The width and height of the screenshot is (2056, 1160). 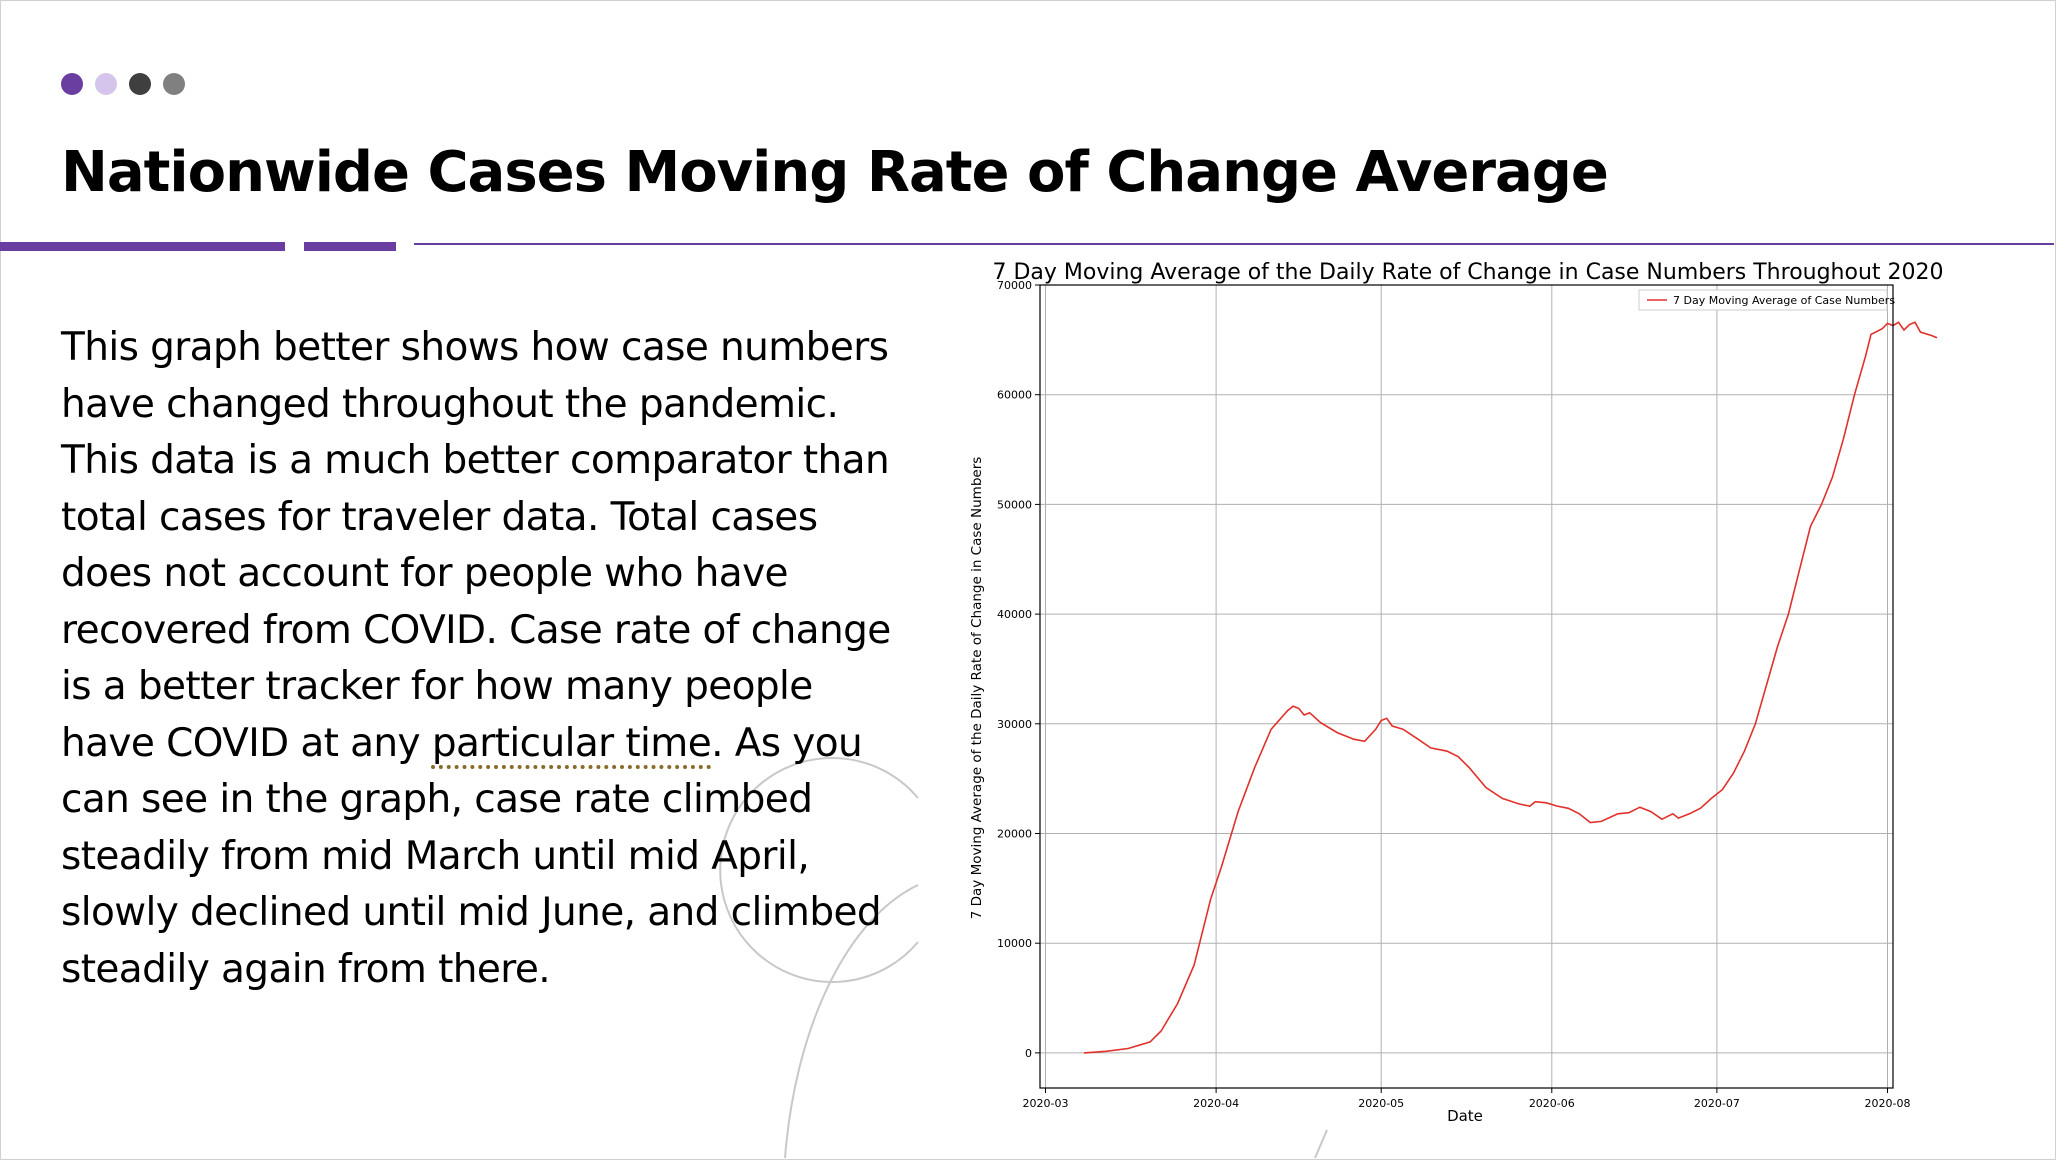 I want to click on body-text-flagged-phrase: particular time, so click(x=571, y=743).